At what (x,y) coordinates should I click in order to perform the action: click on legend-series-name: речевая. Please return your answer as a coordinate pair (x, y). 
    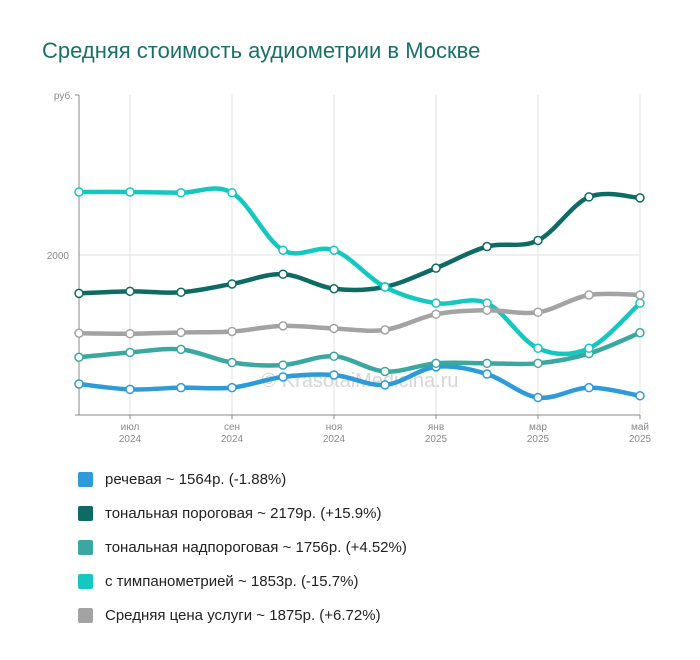
    Looking at the image, I should click on (133, 479).